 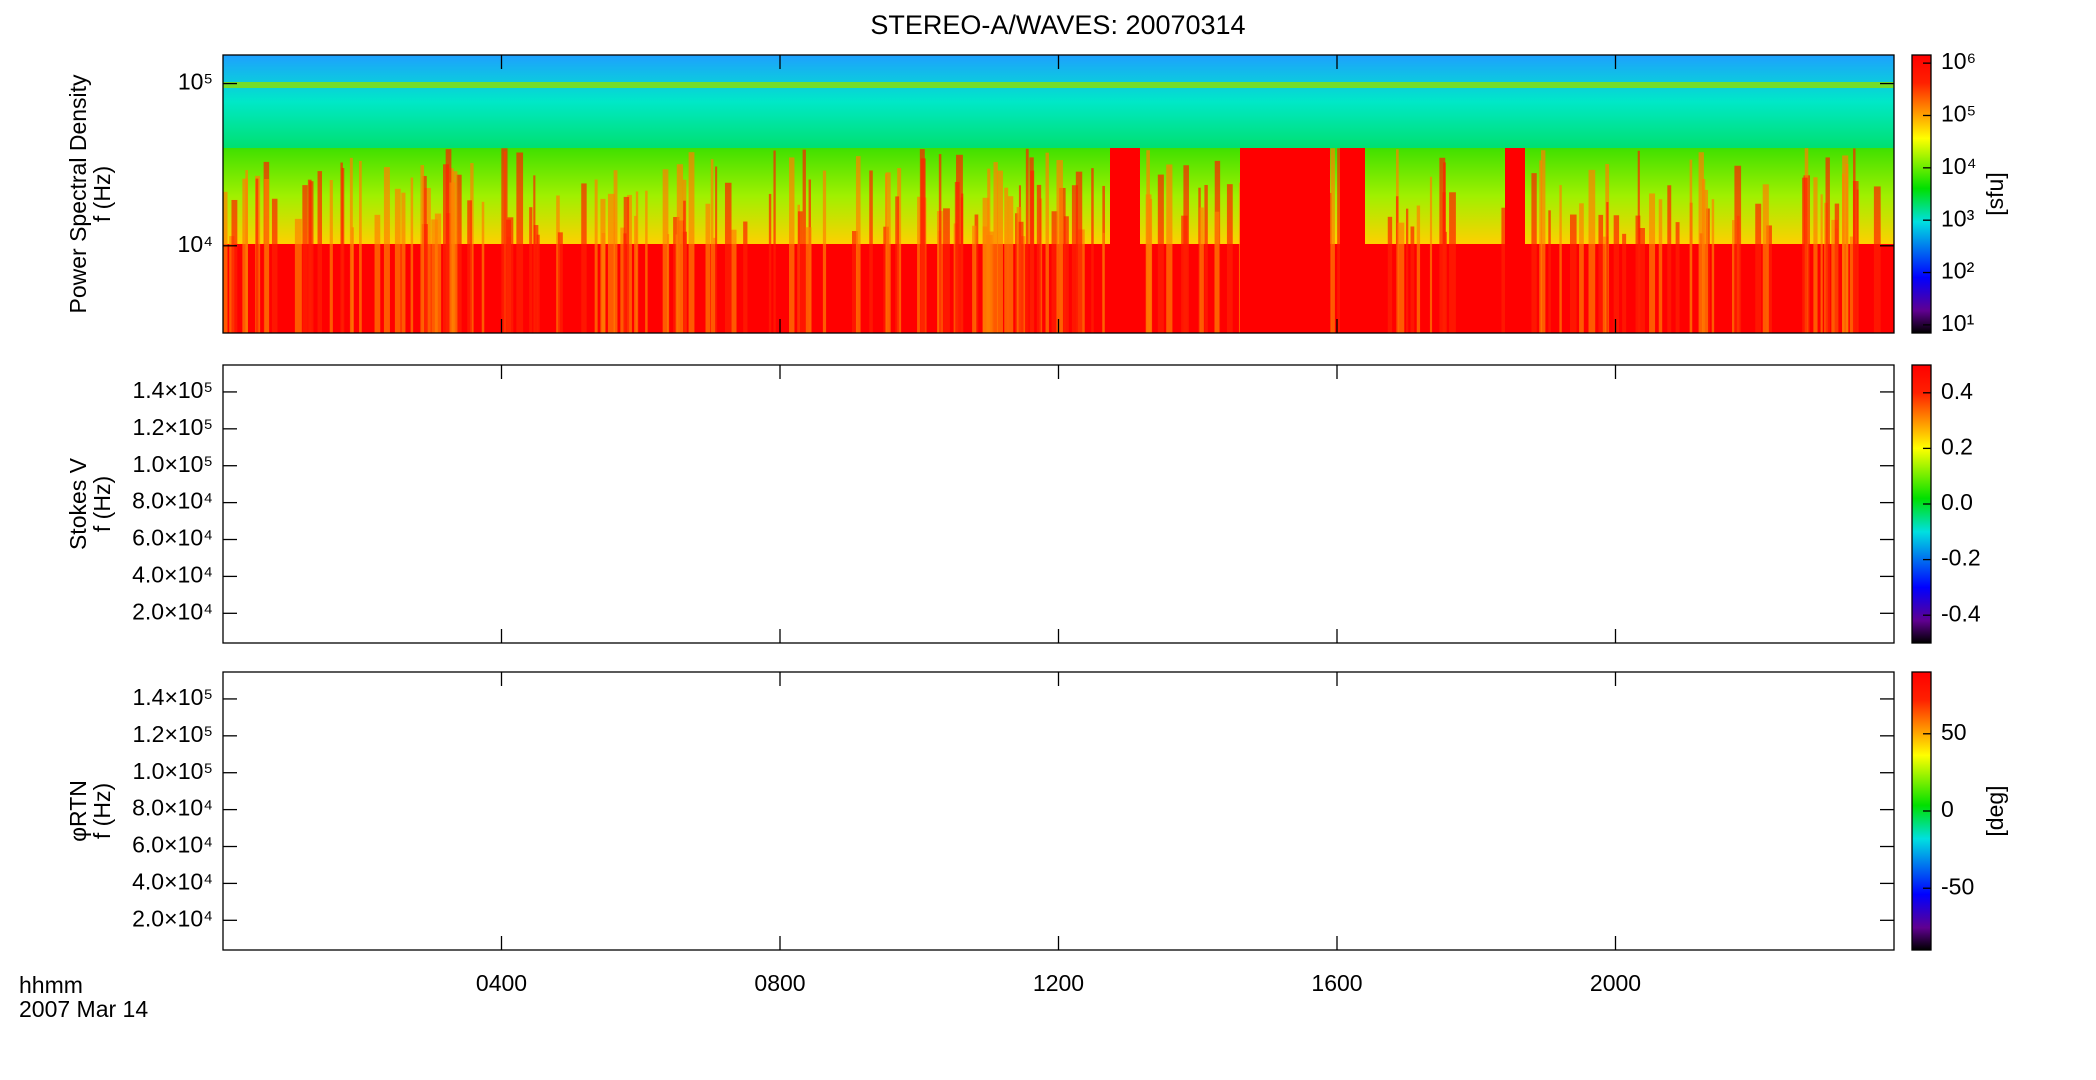 What do you see at coordinates (1957, 886) in the screenshot?
I see `colorbar-tick-label: -50` at bounding box center [1957, 886].